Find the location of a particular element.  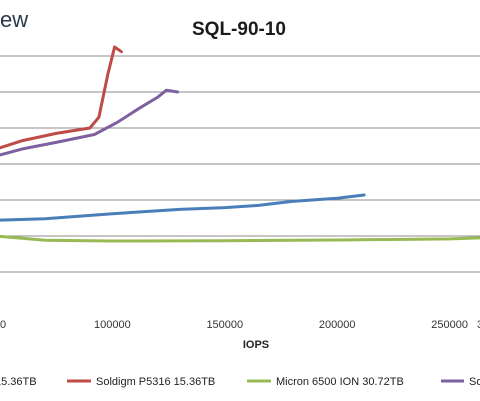

x-tick-label: 250000 is located at coordinates (449, 325).